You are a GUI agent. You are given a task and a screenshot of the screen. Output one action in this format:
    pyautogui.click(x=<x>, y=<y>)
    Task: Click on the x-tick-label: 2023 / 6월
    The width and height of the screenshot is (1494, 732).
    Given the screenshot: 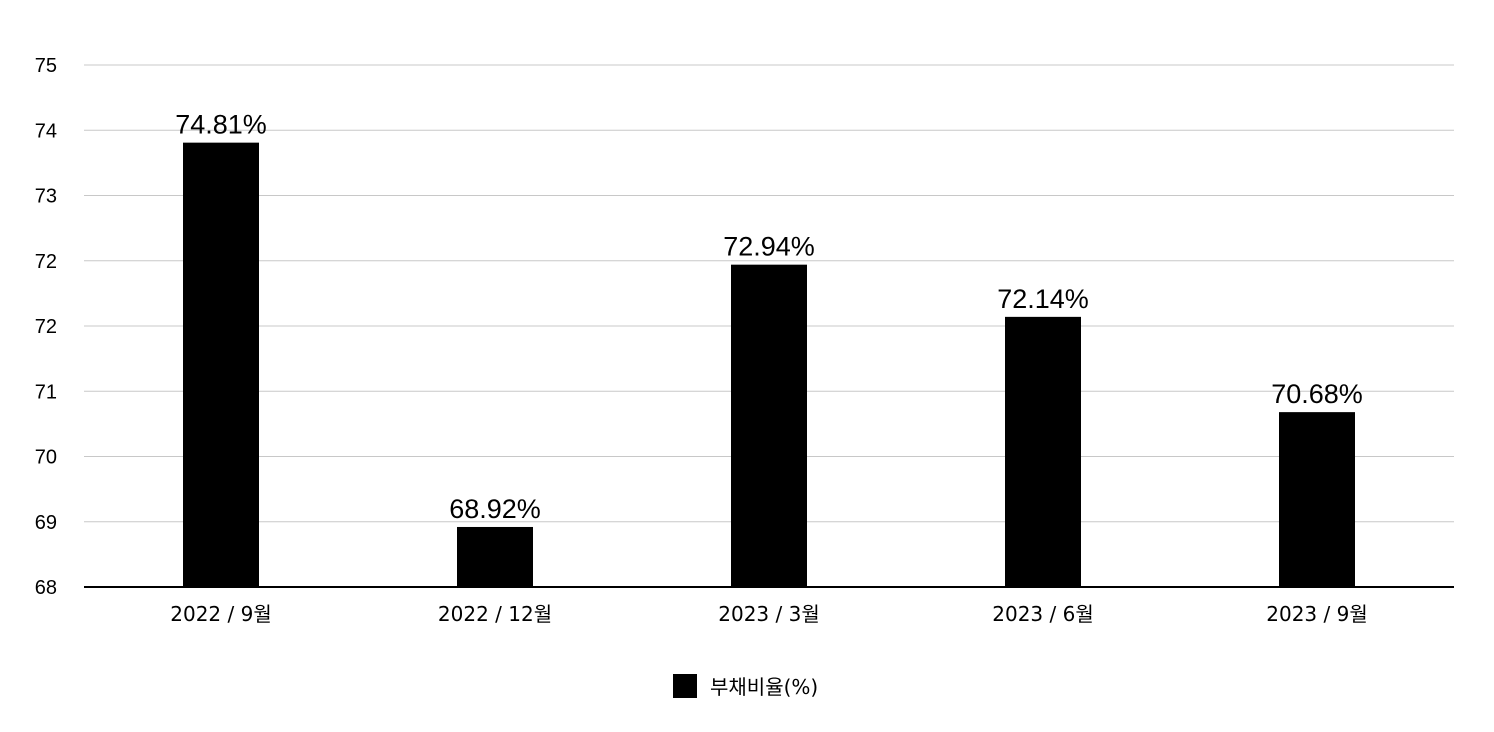 What is the action you would take?
    pyautogui.click(x=1042, y=614)
    